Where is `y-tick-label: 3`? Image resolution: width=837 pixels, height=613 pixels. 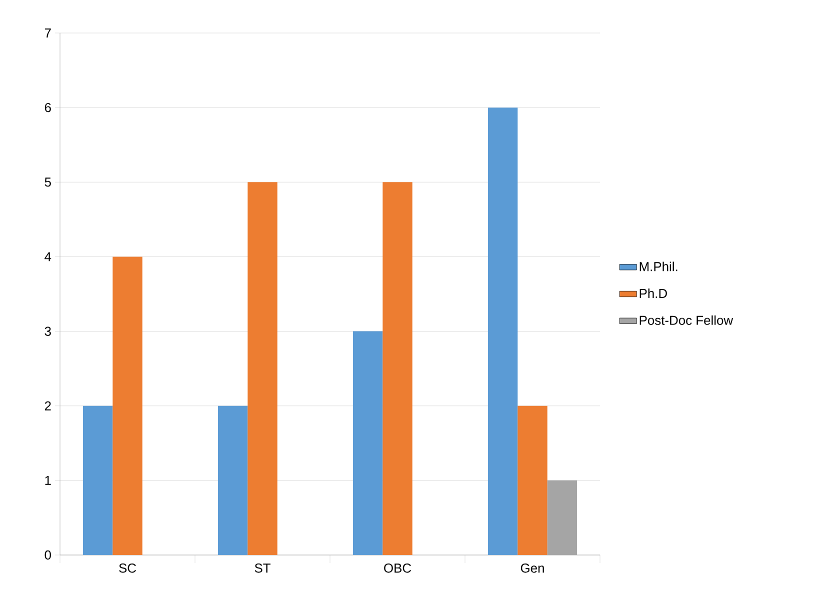
y-tick-label: 3 is located at coordinates (47, 331).